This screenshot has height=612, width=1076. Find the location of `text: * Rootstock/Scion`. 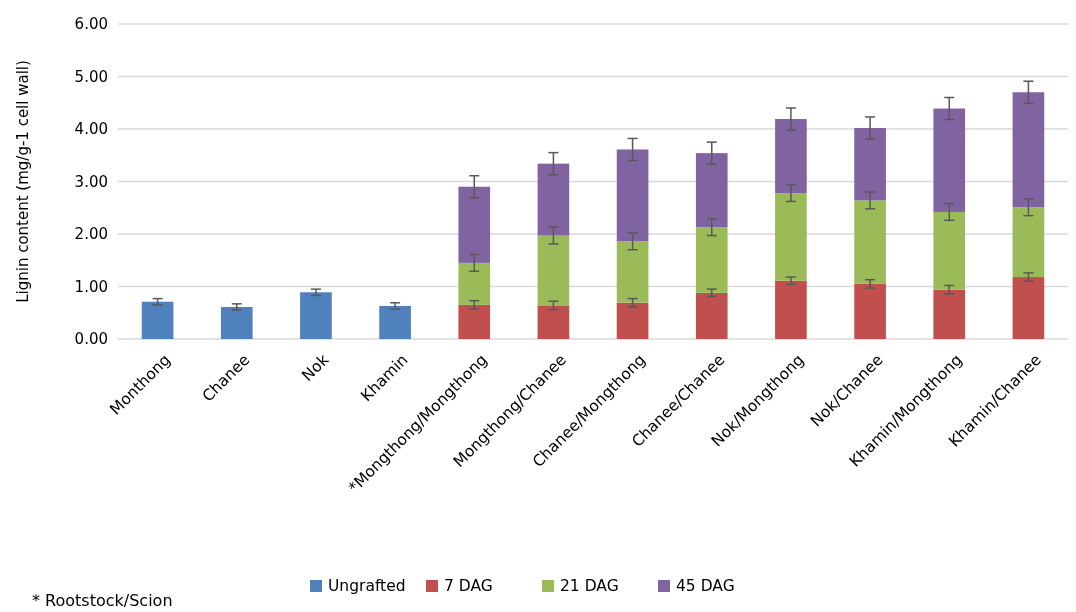

text: * Rootstock/Scion is located at coordinates (102, 600).